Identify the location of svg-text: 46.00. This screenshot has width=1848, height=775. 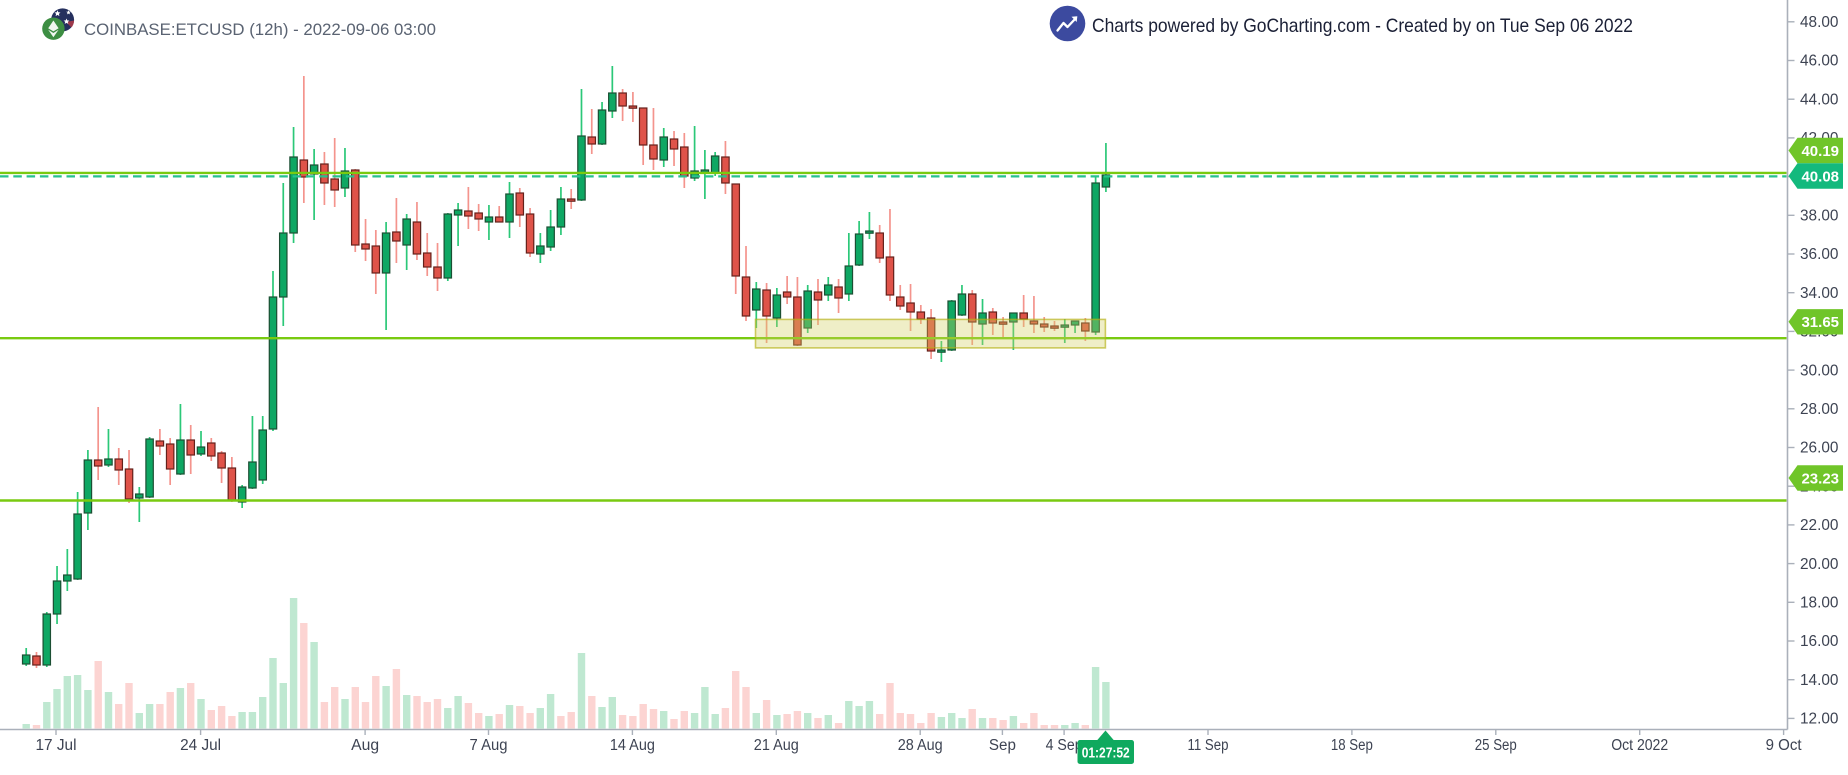
(1819, 61).